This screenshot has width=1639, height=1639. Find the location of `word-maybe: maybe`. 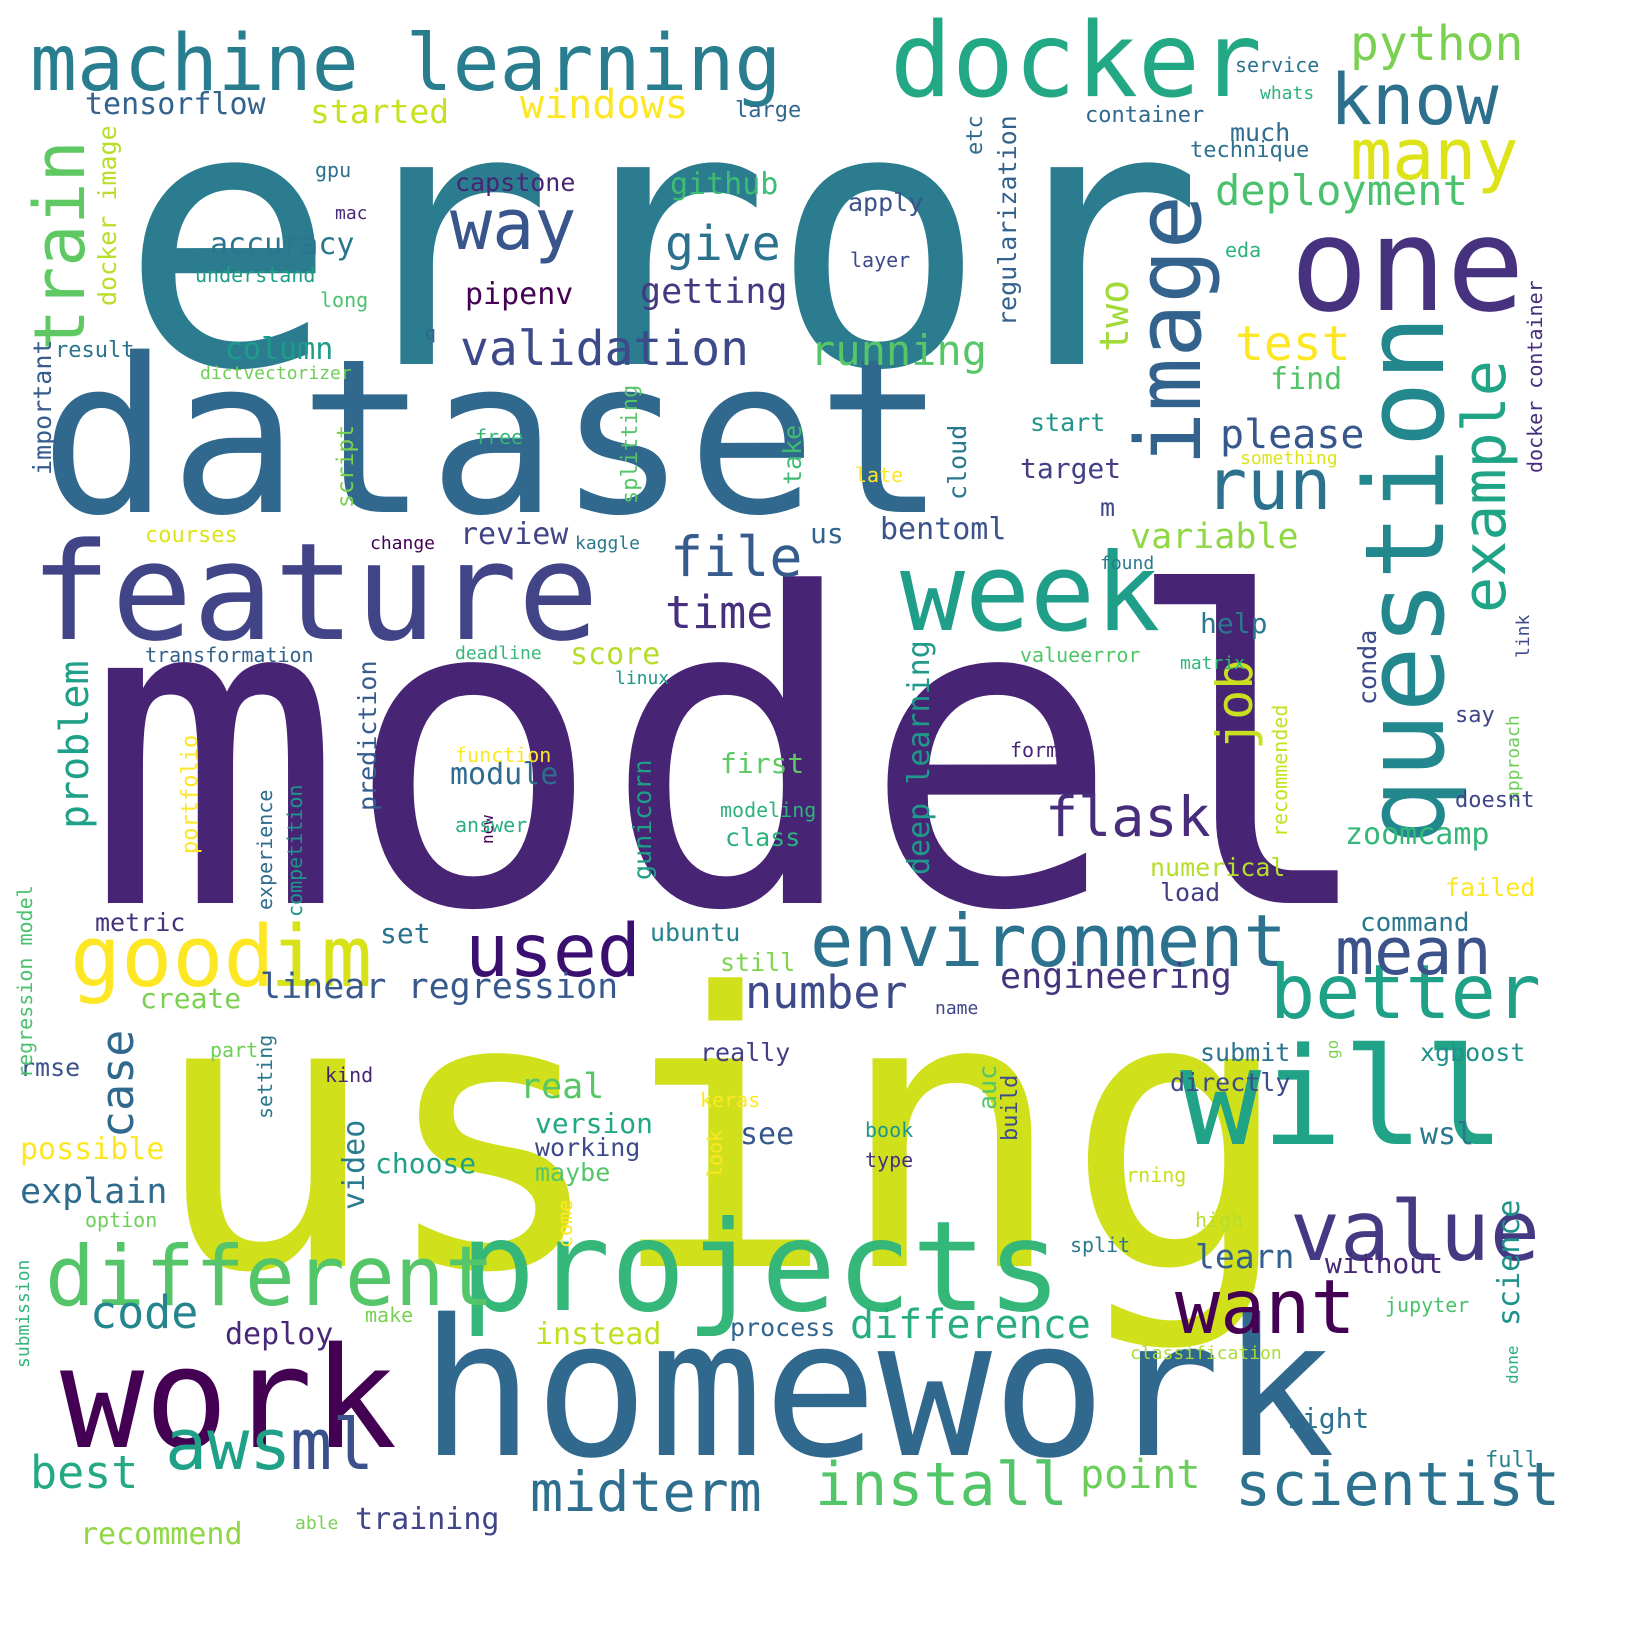

word-maybe: maybe is located at coordinates (573, 1172).